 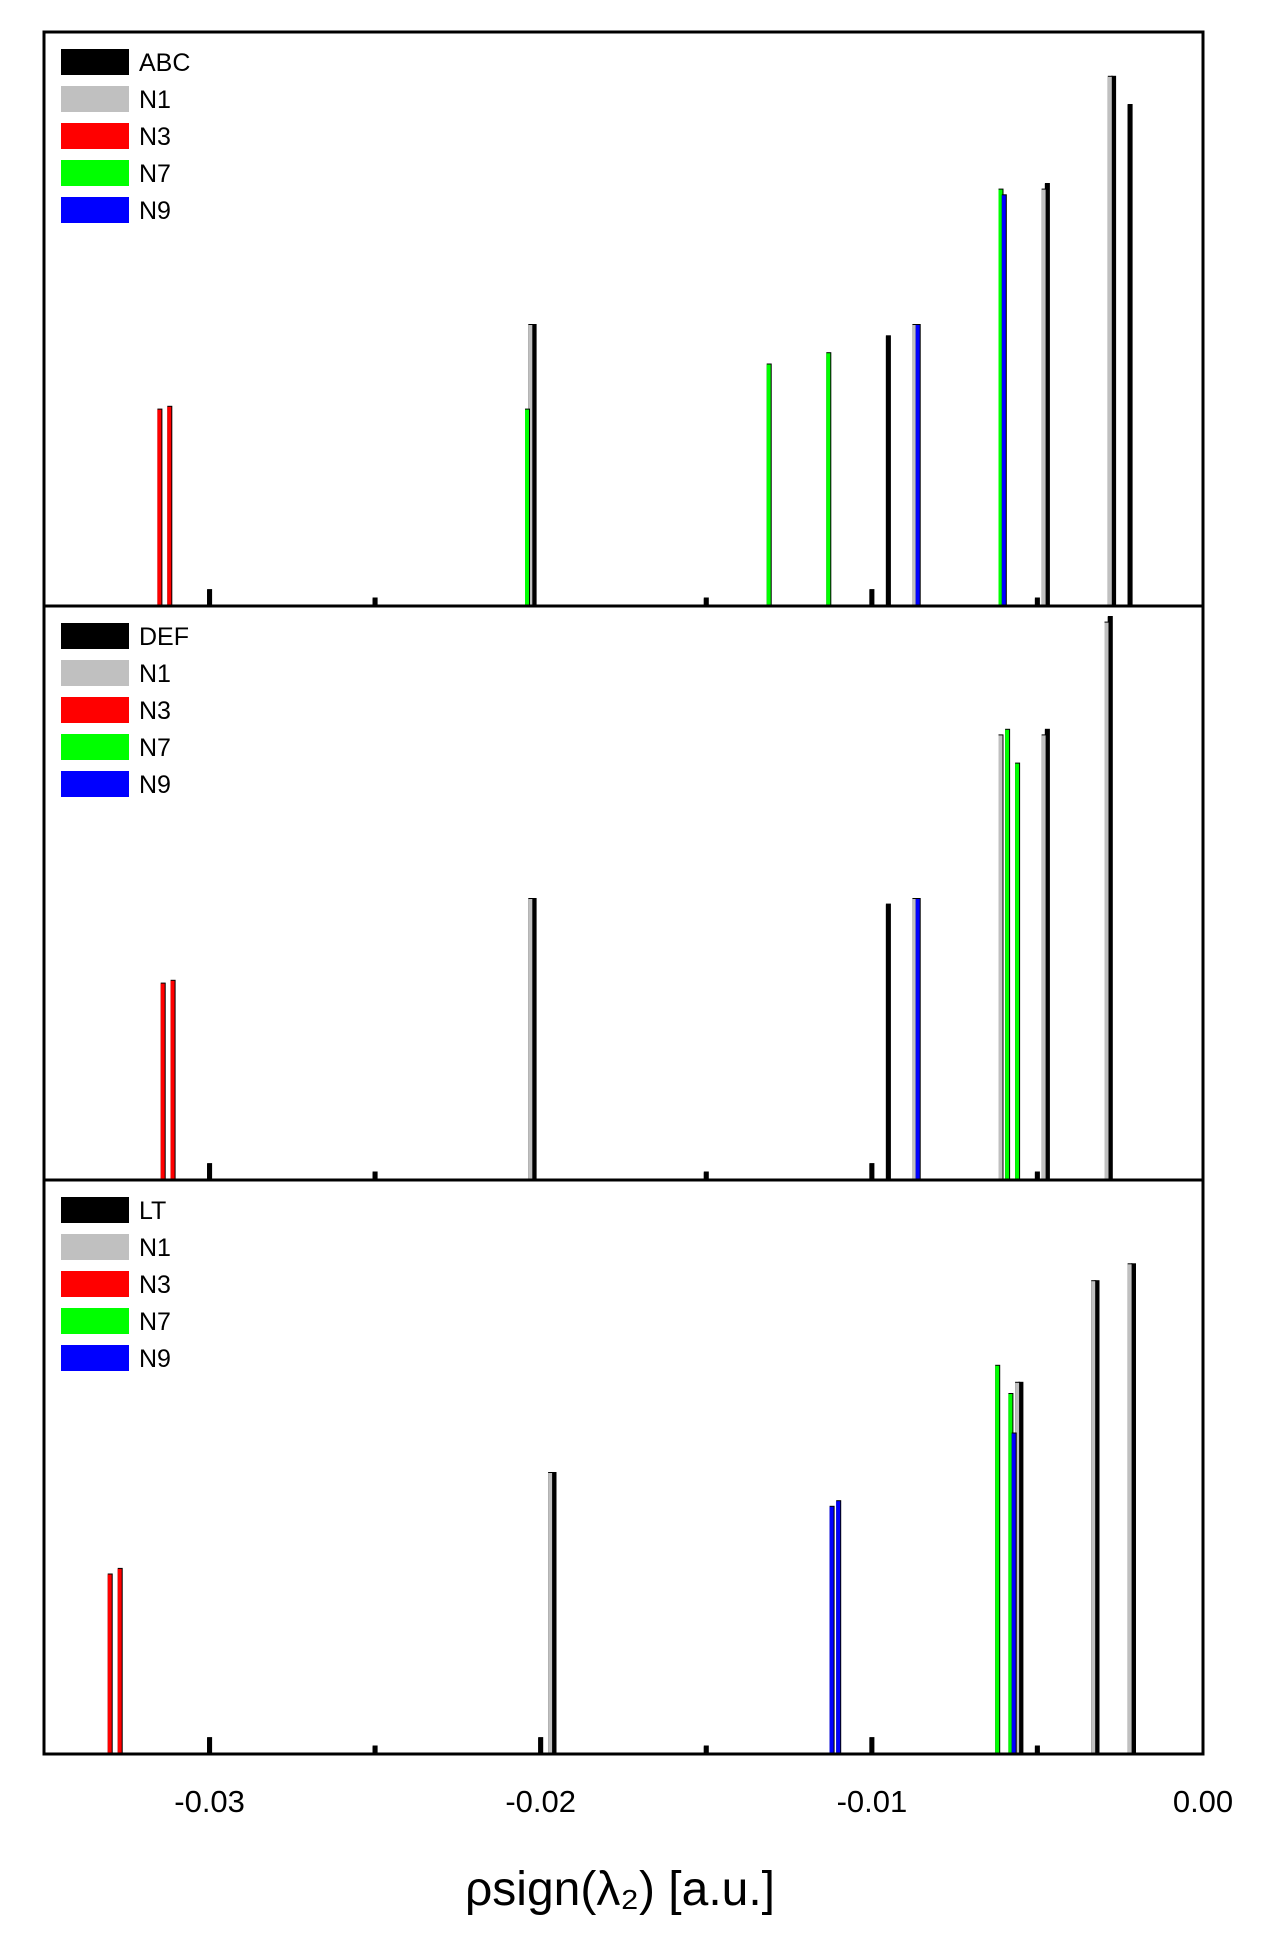 I want to click on legend-label-def: DEF, so click(x=164, y=637).